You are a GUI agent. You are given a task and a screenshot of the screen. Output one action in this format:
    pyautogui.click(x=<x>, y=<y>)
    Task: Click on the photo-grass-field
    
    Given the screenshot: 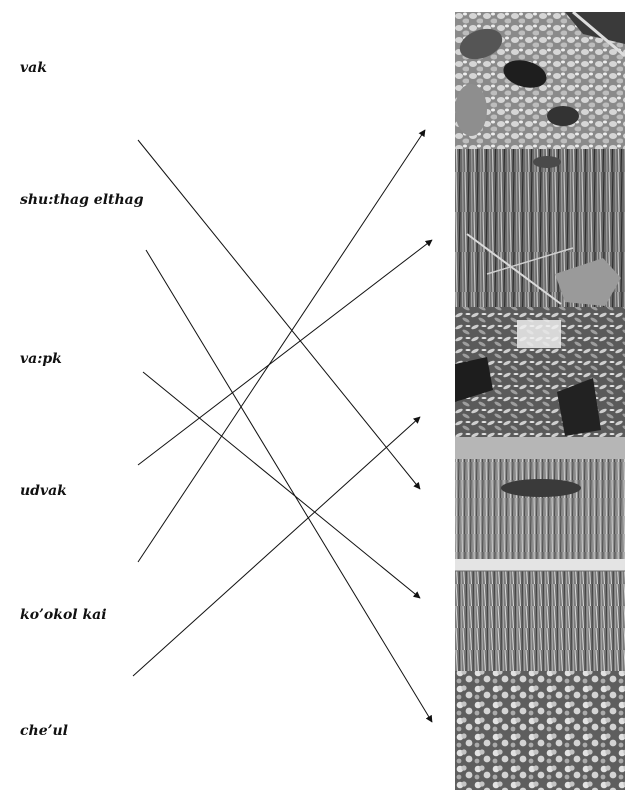 What is the action you would take?
    pyautogui.click(x=540, y=615)
    